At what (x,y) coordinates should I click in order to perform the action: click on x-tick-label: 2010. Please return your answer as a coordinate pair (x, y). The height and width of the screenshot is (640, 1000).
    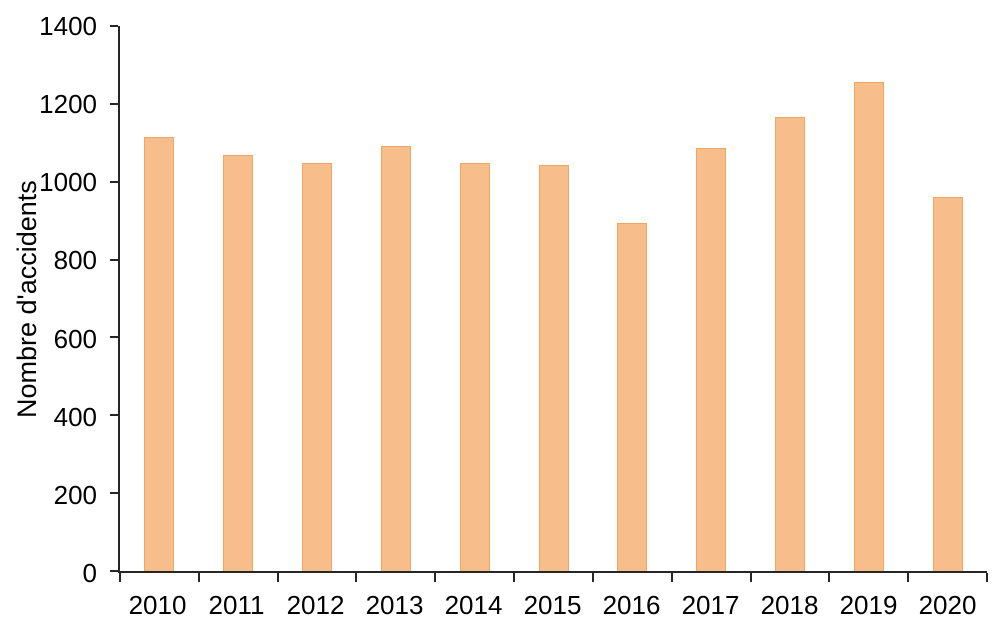
    Looking at the image, I should click on (157, 605).